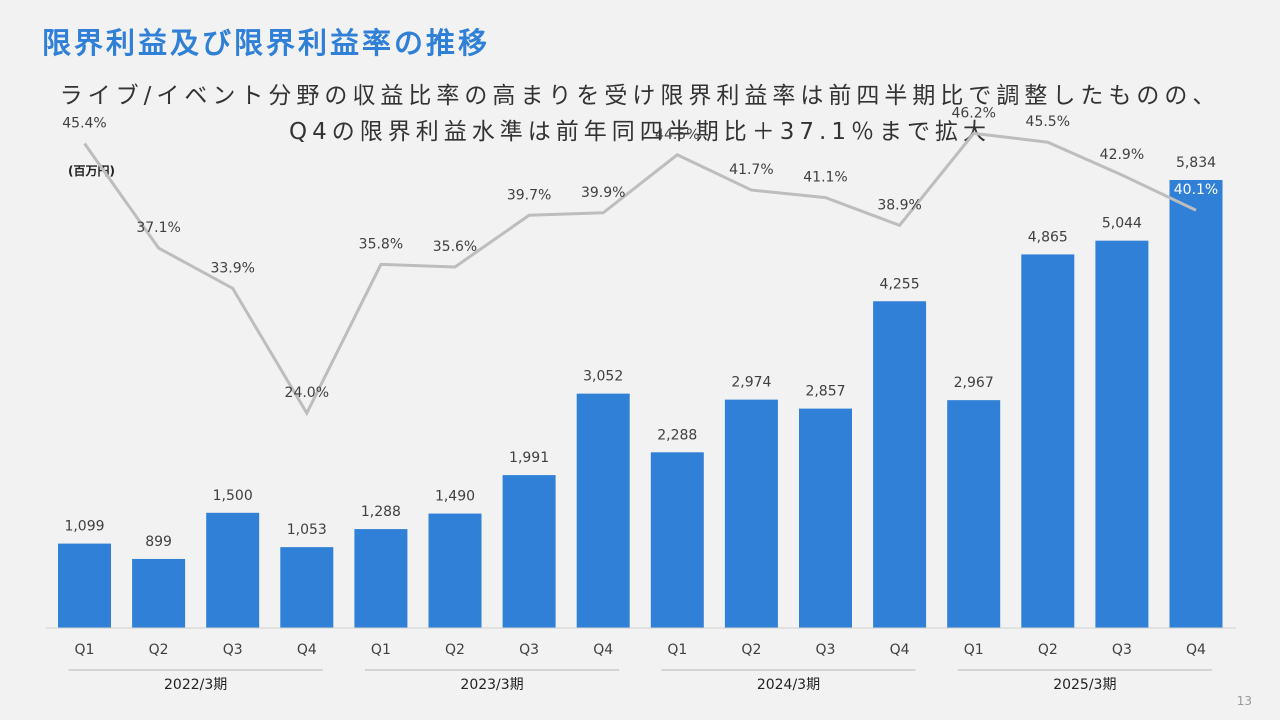 The width and height of the screenshot is (1280, 720). Describe the element at coordinates (1244, 701) in the screenshot. I see `page-number: 13` at that location.